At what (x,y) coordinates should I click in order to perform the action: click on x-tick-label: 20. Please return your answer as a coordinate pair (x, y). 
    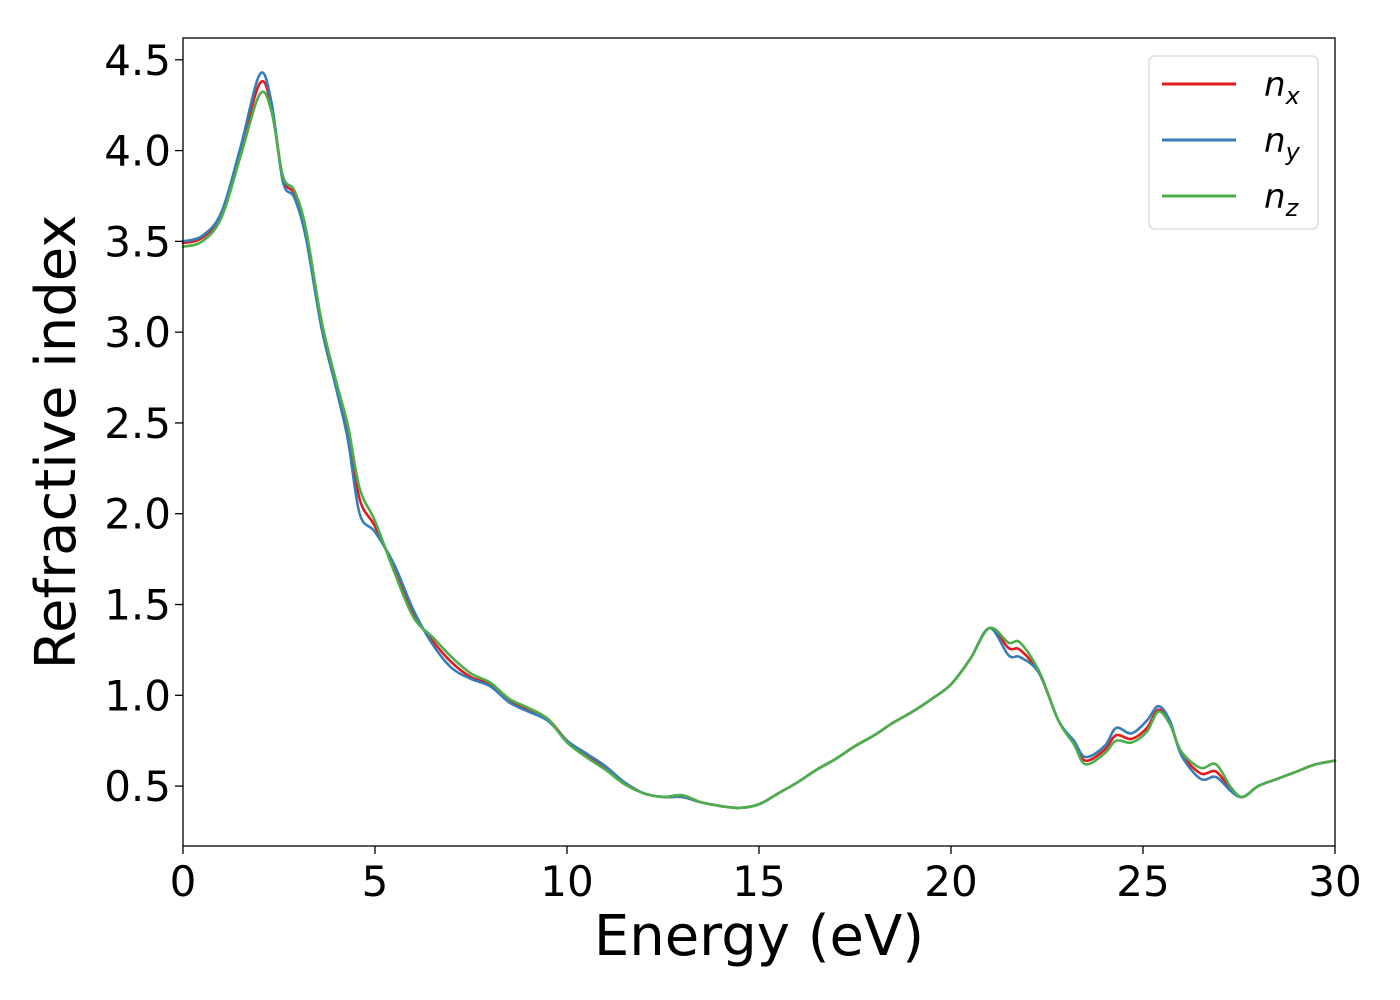
    Looking at the image, I should click on (950, 881).